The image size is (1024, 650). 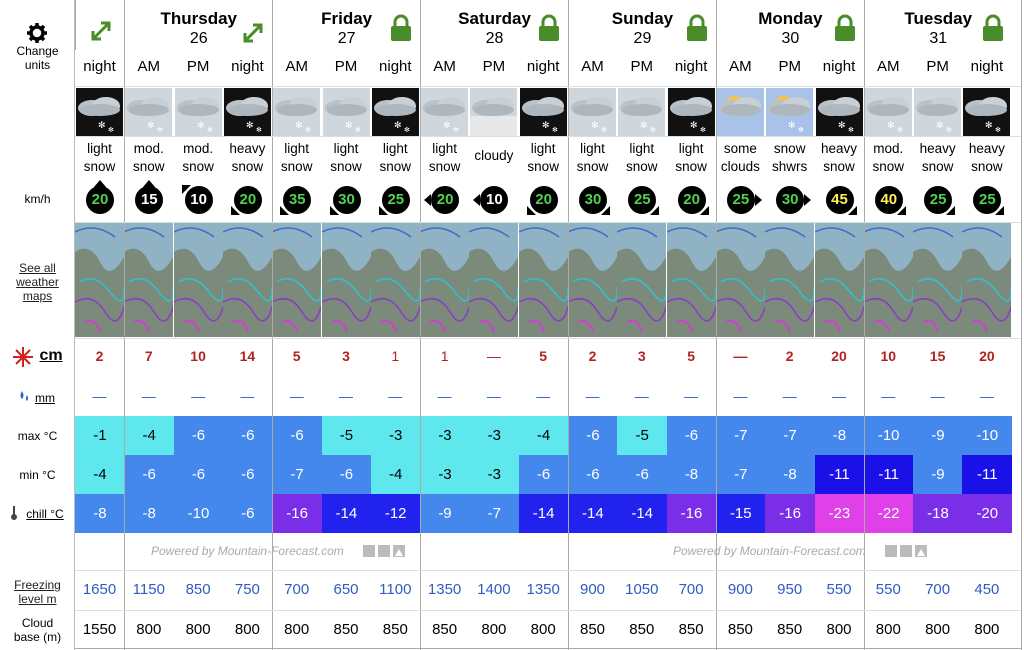 What do you see at coordinates (51, 355) in the screenshot?
I see `snow-unit-label: cm` at bounding box center [51, 355].